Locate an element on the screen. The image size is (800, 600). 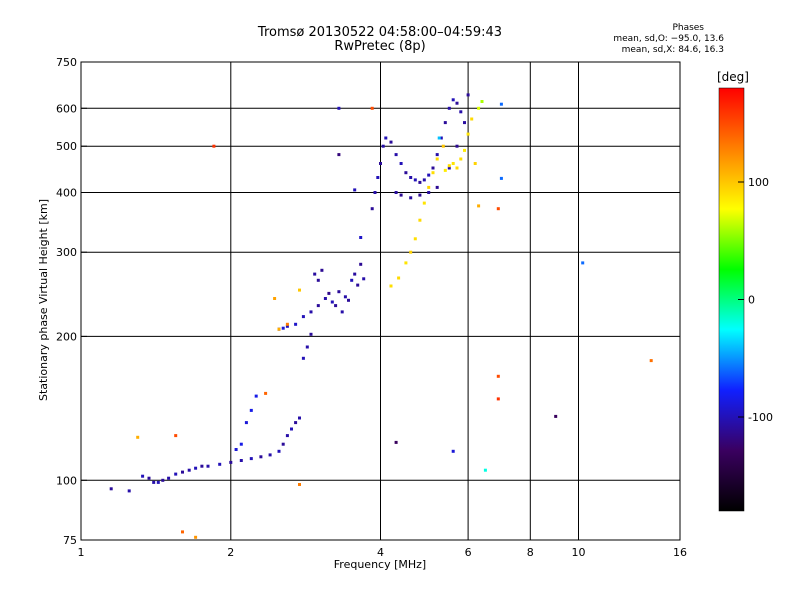
x-tick-label-4: 4 is located at coordinates (380, 552).